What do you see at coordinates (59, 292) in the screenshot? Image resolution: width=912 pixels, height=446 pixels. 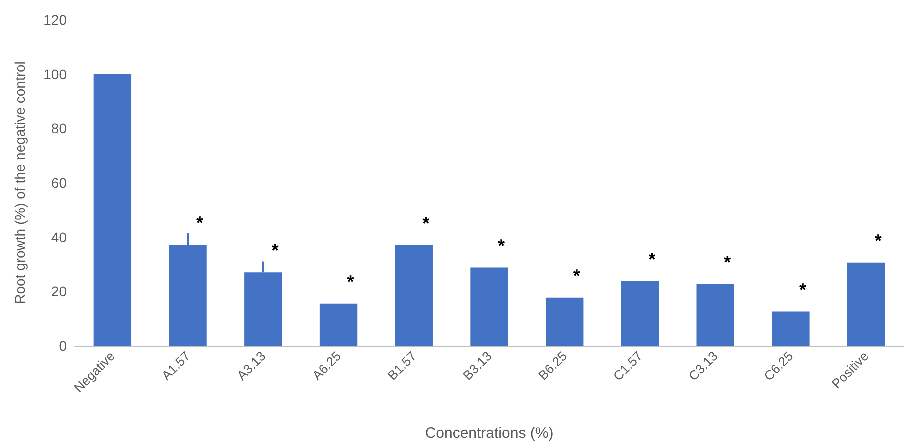 I see `y-tick-label: 20` at bounding box center [59, 292].